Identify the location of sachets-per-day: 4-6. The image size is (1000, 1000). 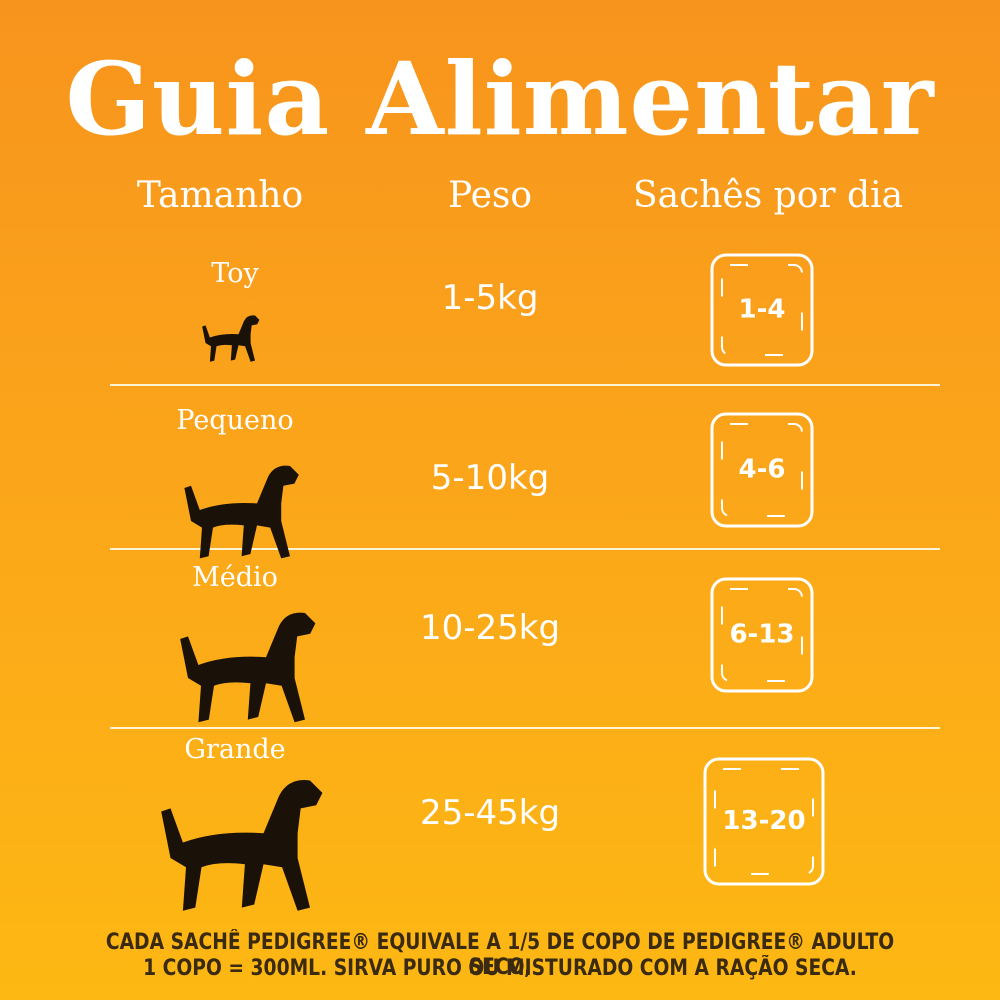
(762, 470).